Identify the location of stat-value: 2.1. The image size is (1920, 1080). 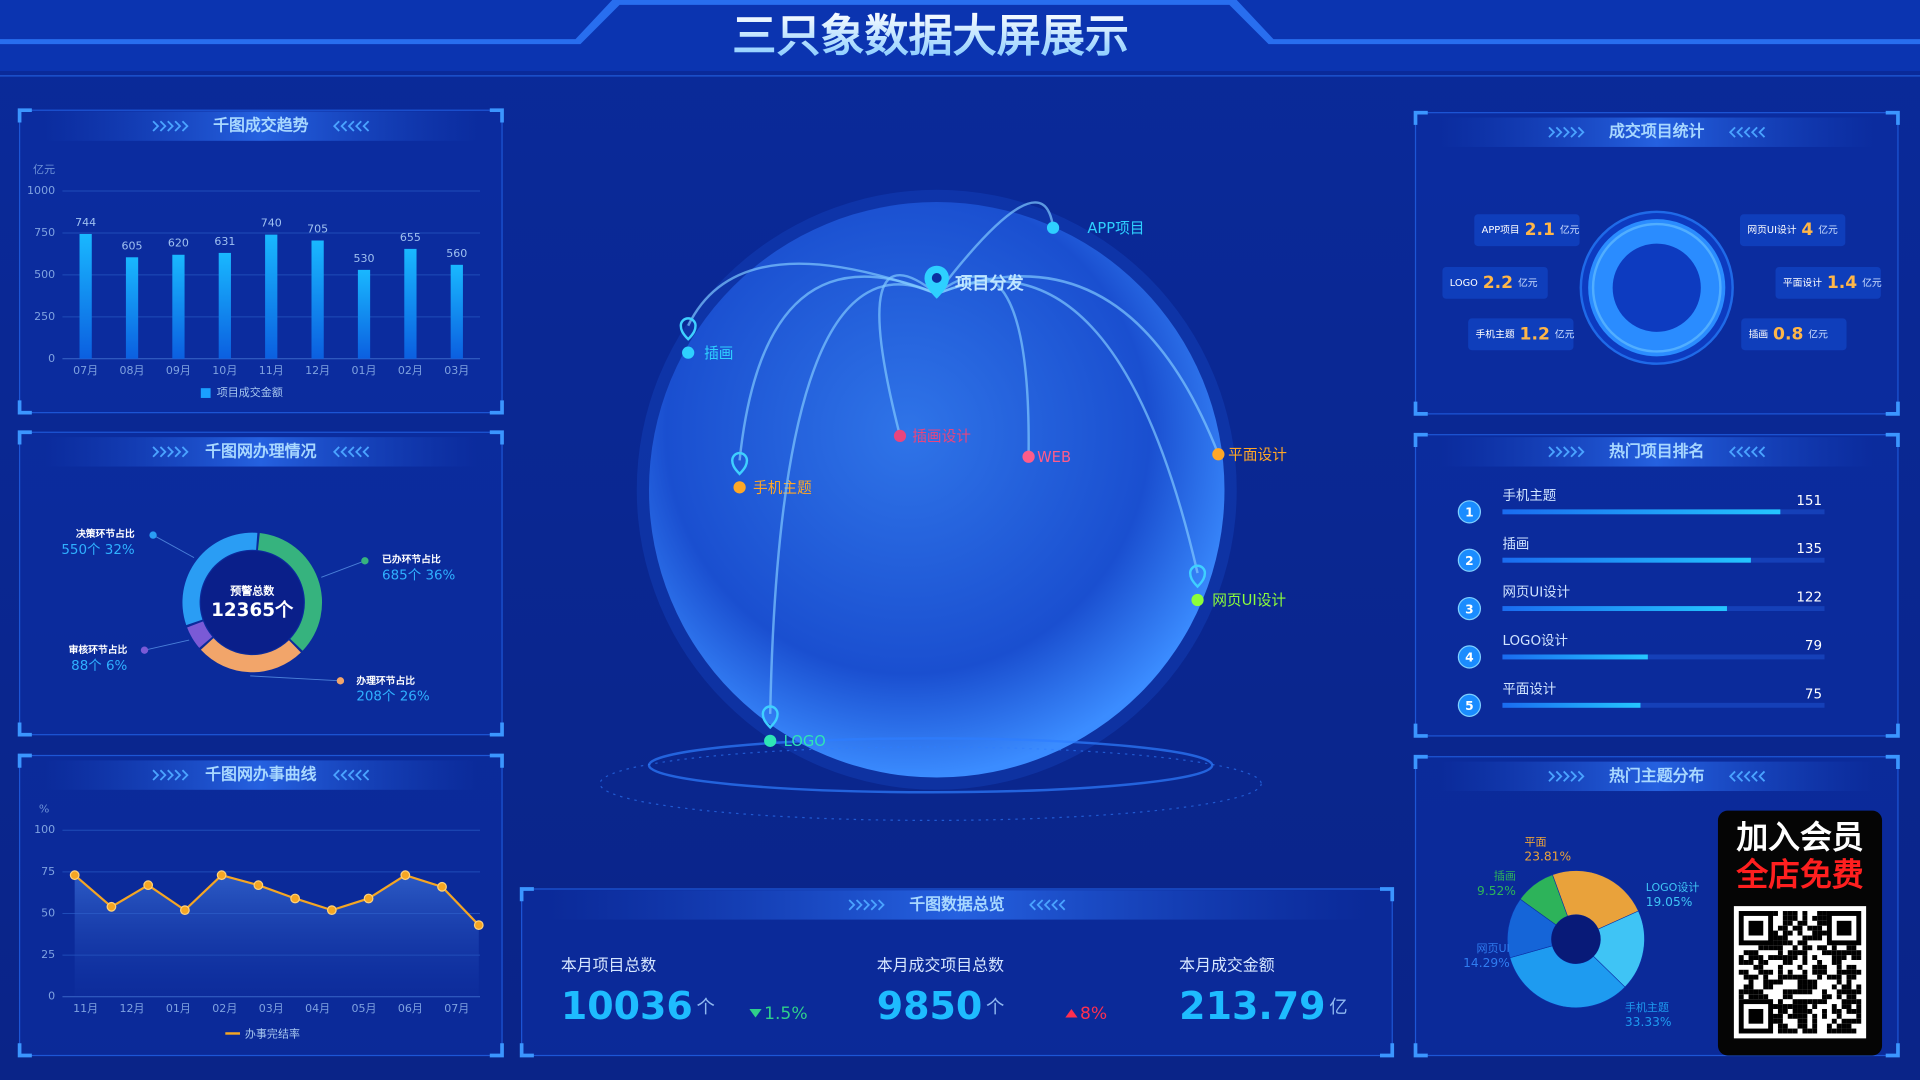
(1540, 230).